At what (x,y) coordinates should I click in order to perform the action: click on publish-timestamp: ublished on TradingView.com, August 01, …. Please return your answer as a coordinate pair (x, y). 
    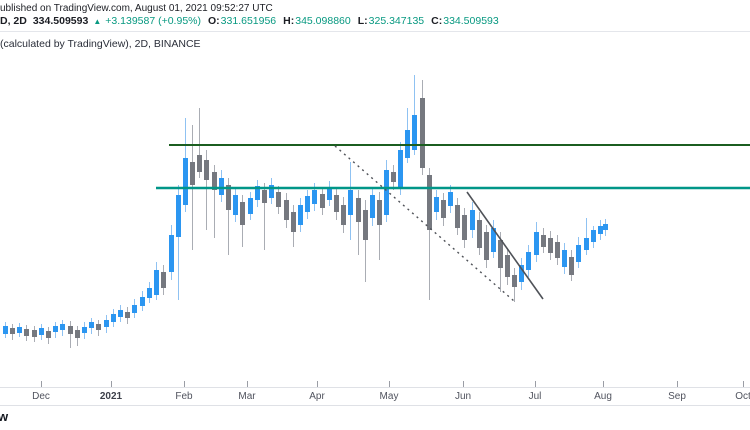
    Looking at the image, I should click on (136, 8).